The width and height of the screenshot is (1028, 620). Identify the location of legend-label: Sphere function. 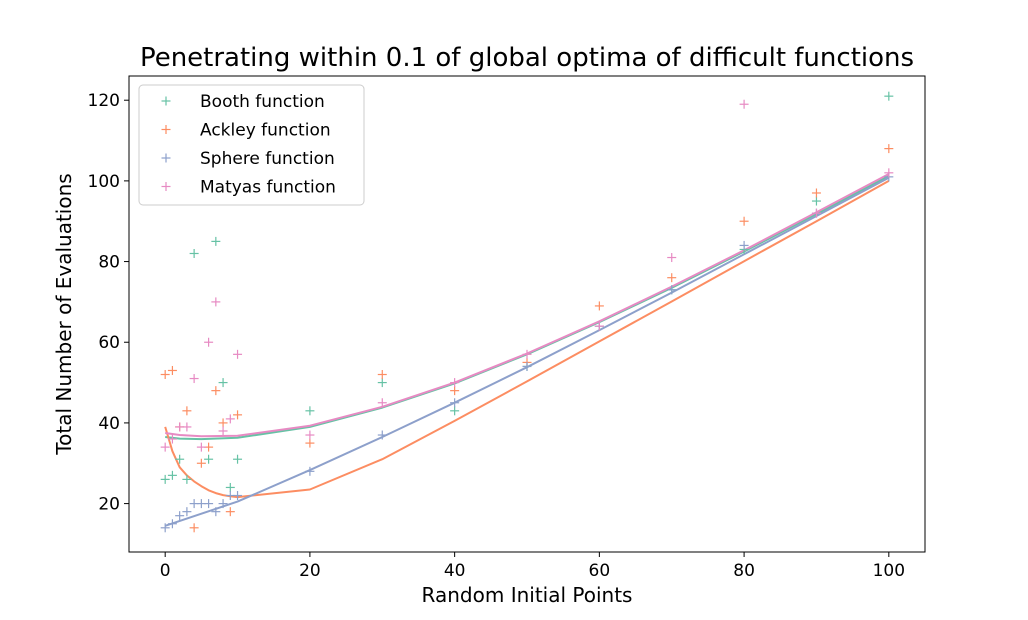
(267, 159).